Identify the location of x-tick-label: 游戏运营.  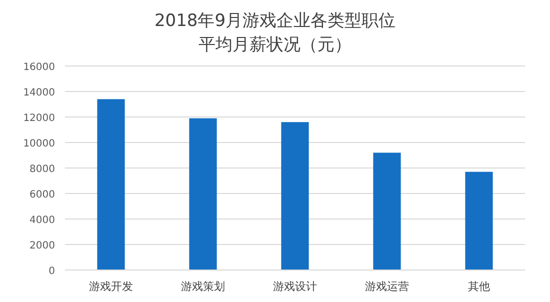
(387, 286).